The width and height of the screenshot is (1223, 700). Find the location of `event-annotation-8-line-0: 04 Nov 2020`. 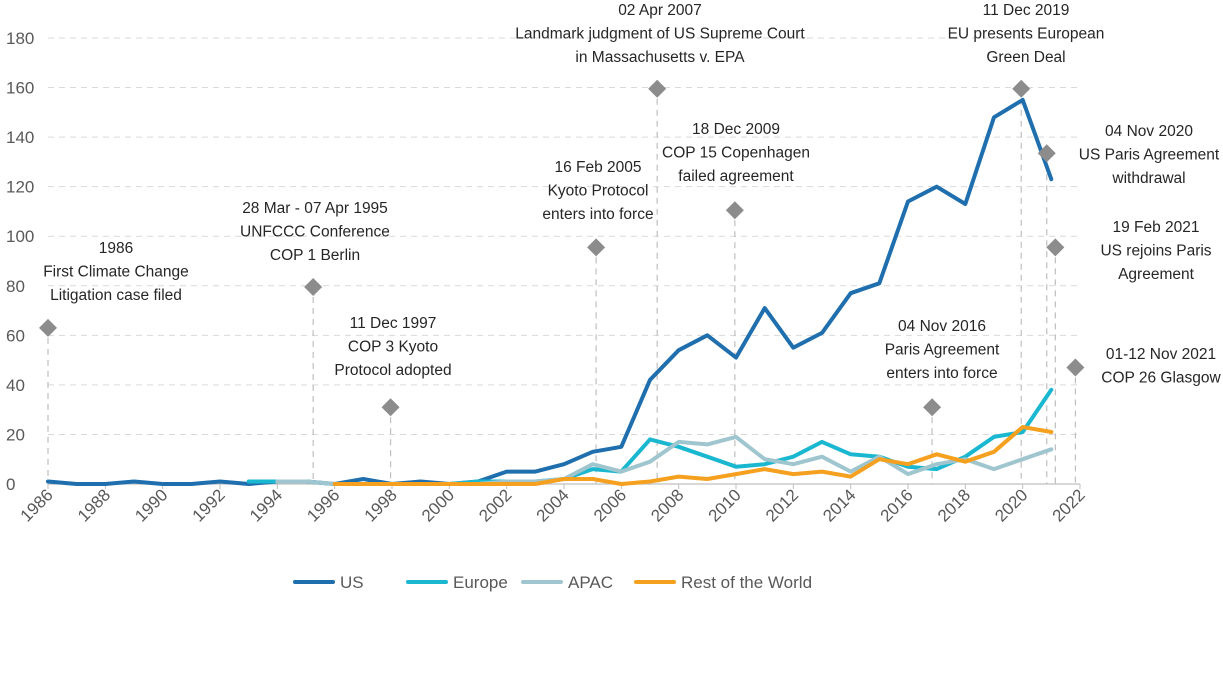

event-annotation-8-line-0: 04 Nov 2020 is located at coordinates (1149, 131).